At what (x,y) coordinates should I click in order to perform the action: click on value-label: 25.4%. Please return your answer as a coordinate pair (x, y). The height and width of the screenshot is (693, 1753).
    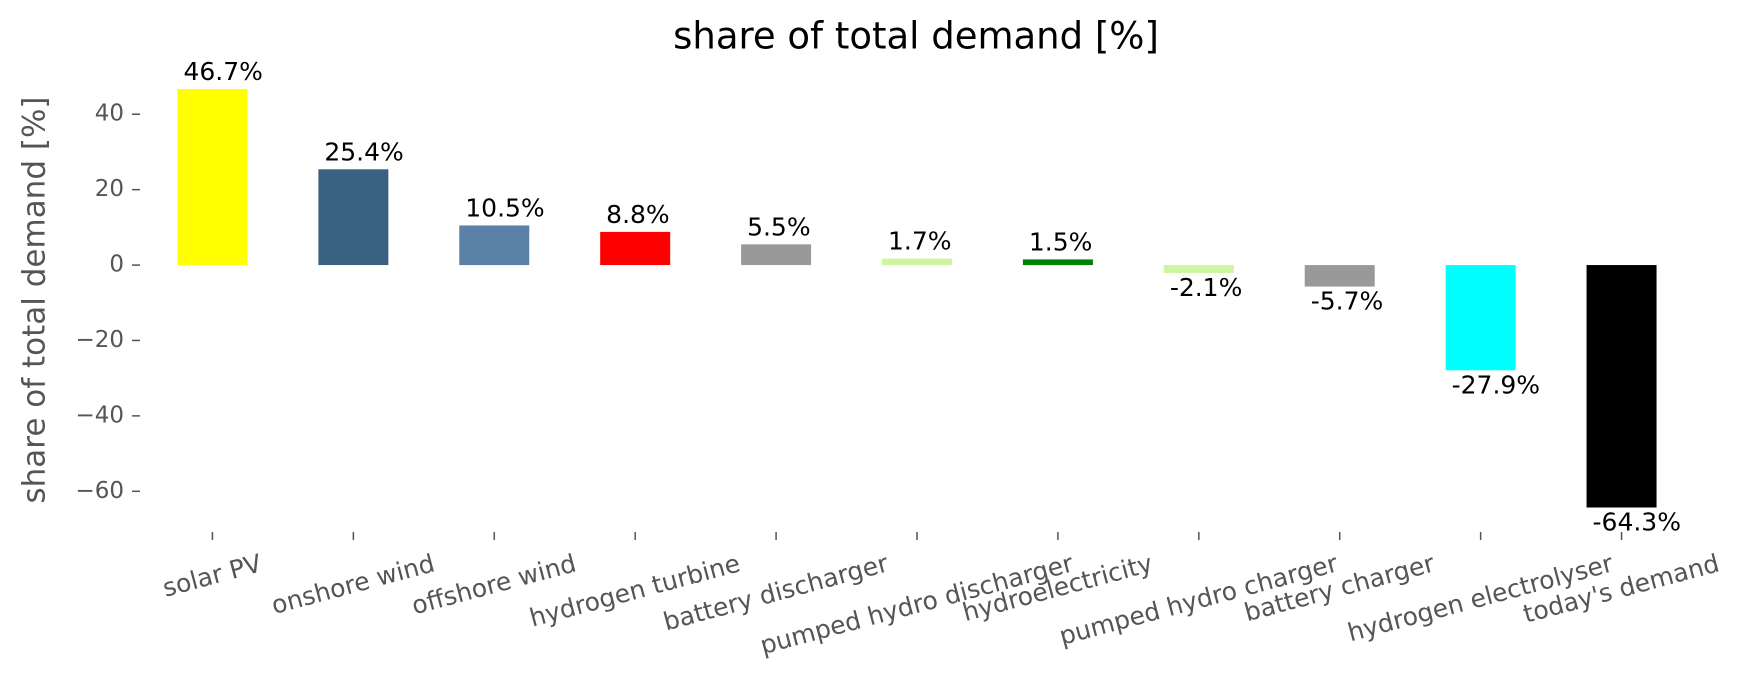
    Looking at the image, I should click on (363, 151).